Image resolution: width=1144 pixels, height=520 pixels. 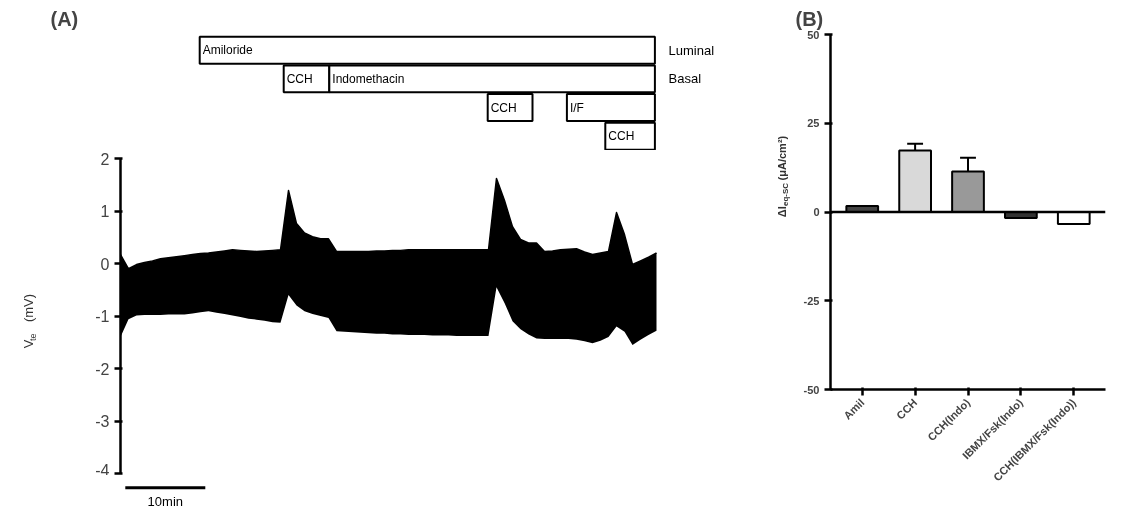 I want to click on y-tick-label: 50, so click(x=813, y=34).